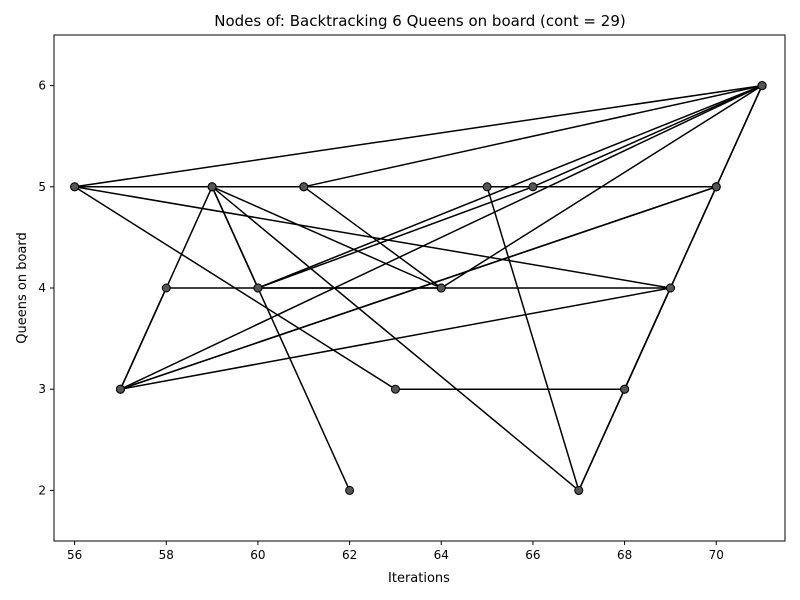 The image size is (800, 600). What do you see at coordinates (624, 555) in the screenshot?
I see `x-tick-label: 68` at bounding box center [624, 555].